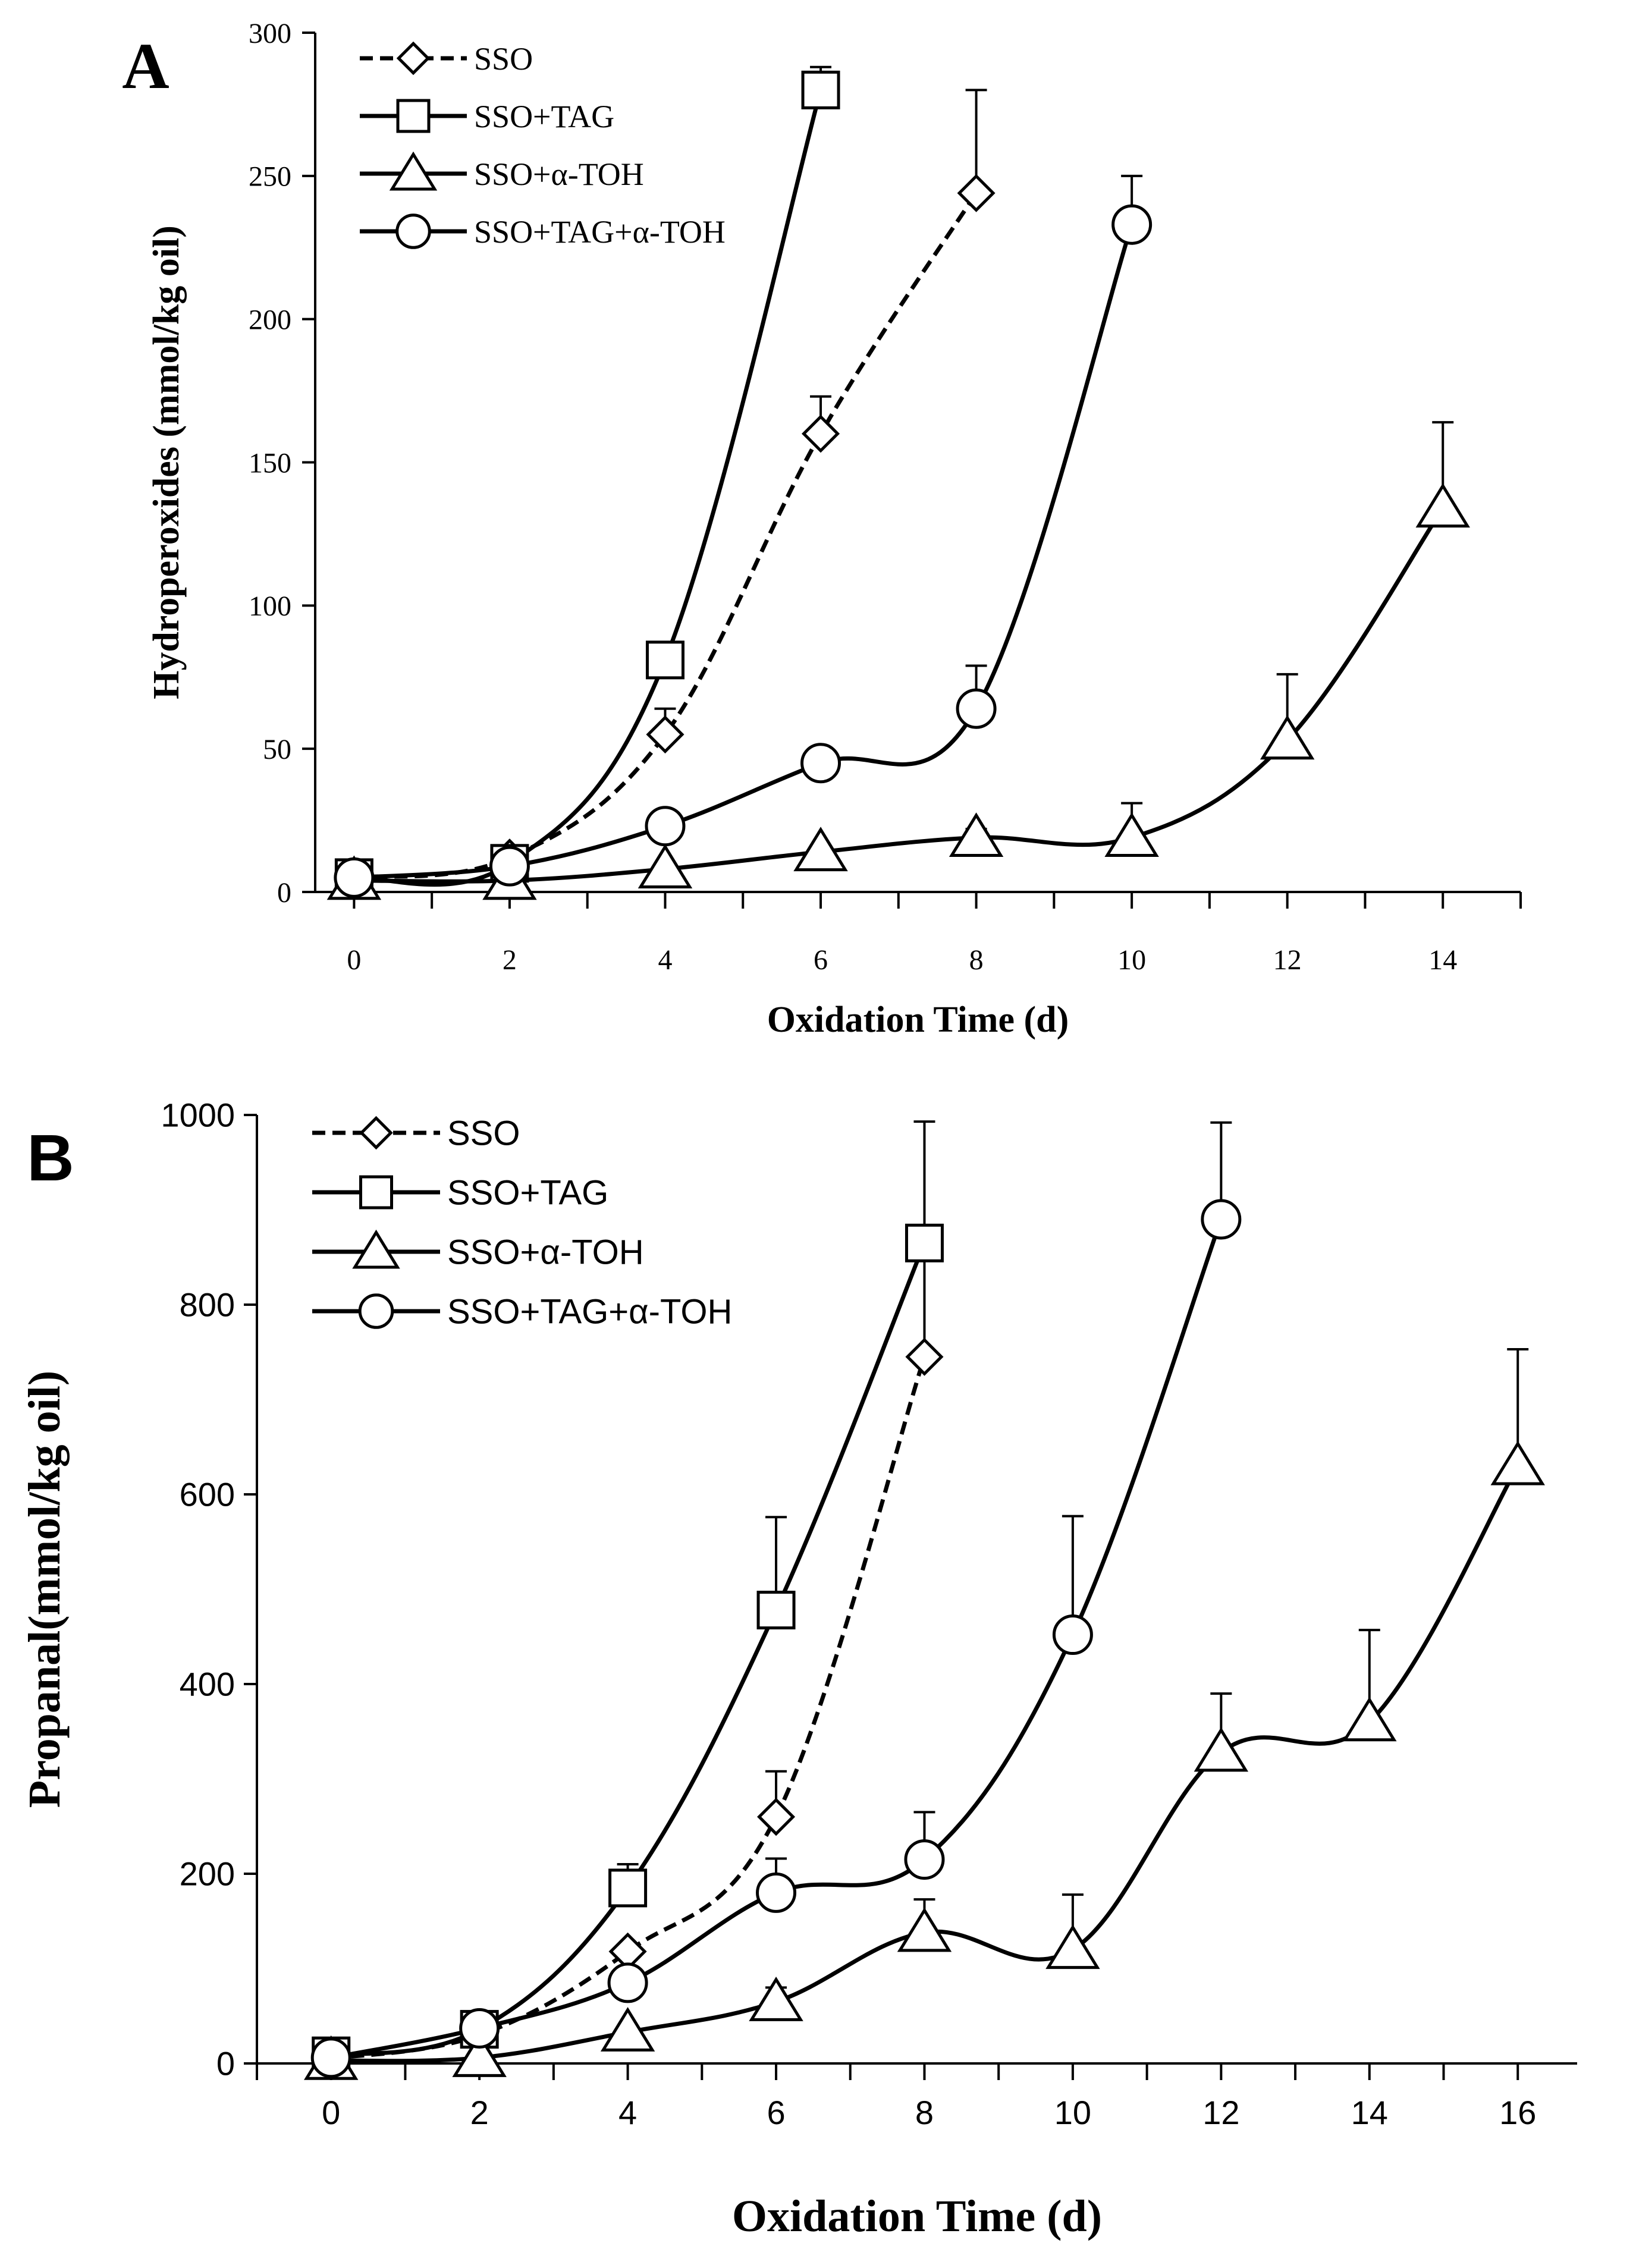 The height and width of the screenshot is (2268, 1636). Describe the element at coordinates (270, 177) in the screenshot. I see `y-tick-label: 250` at that location.